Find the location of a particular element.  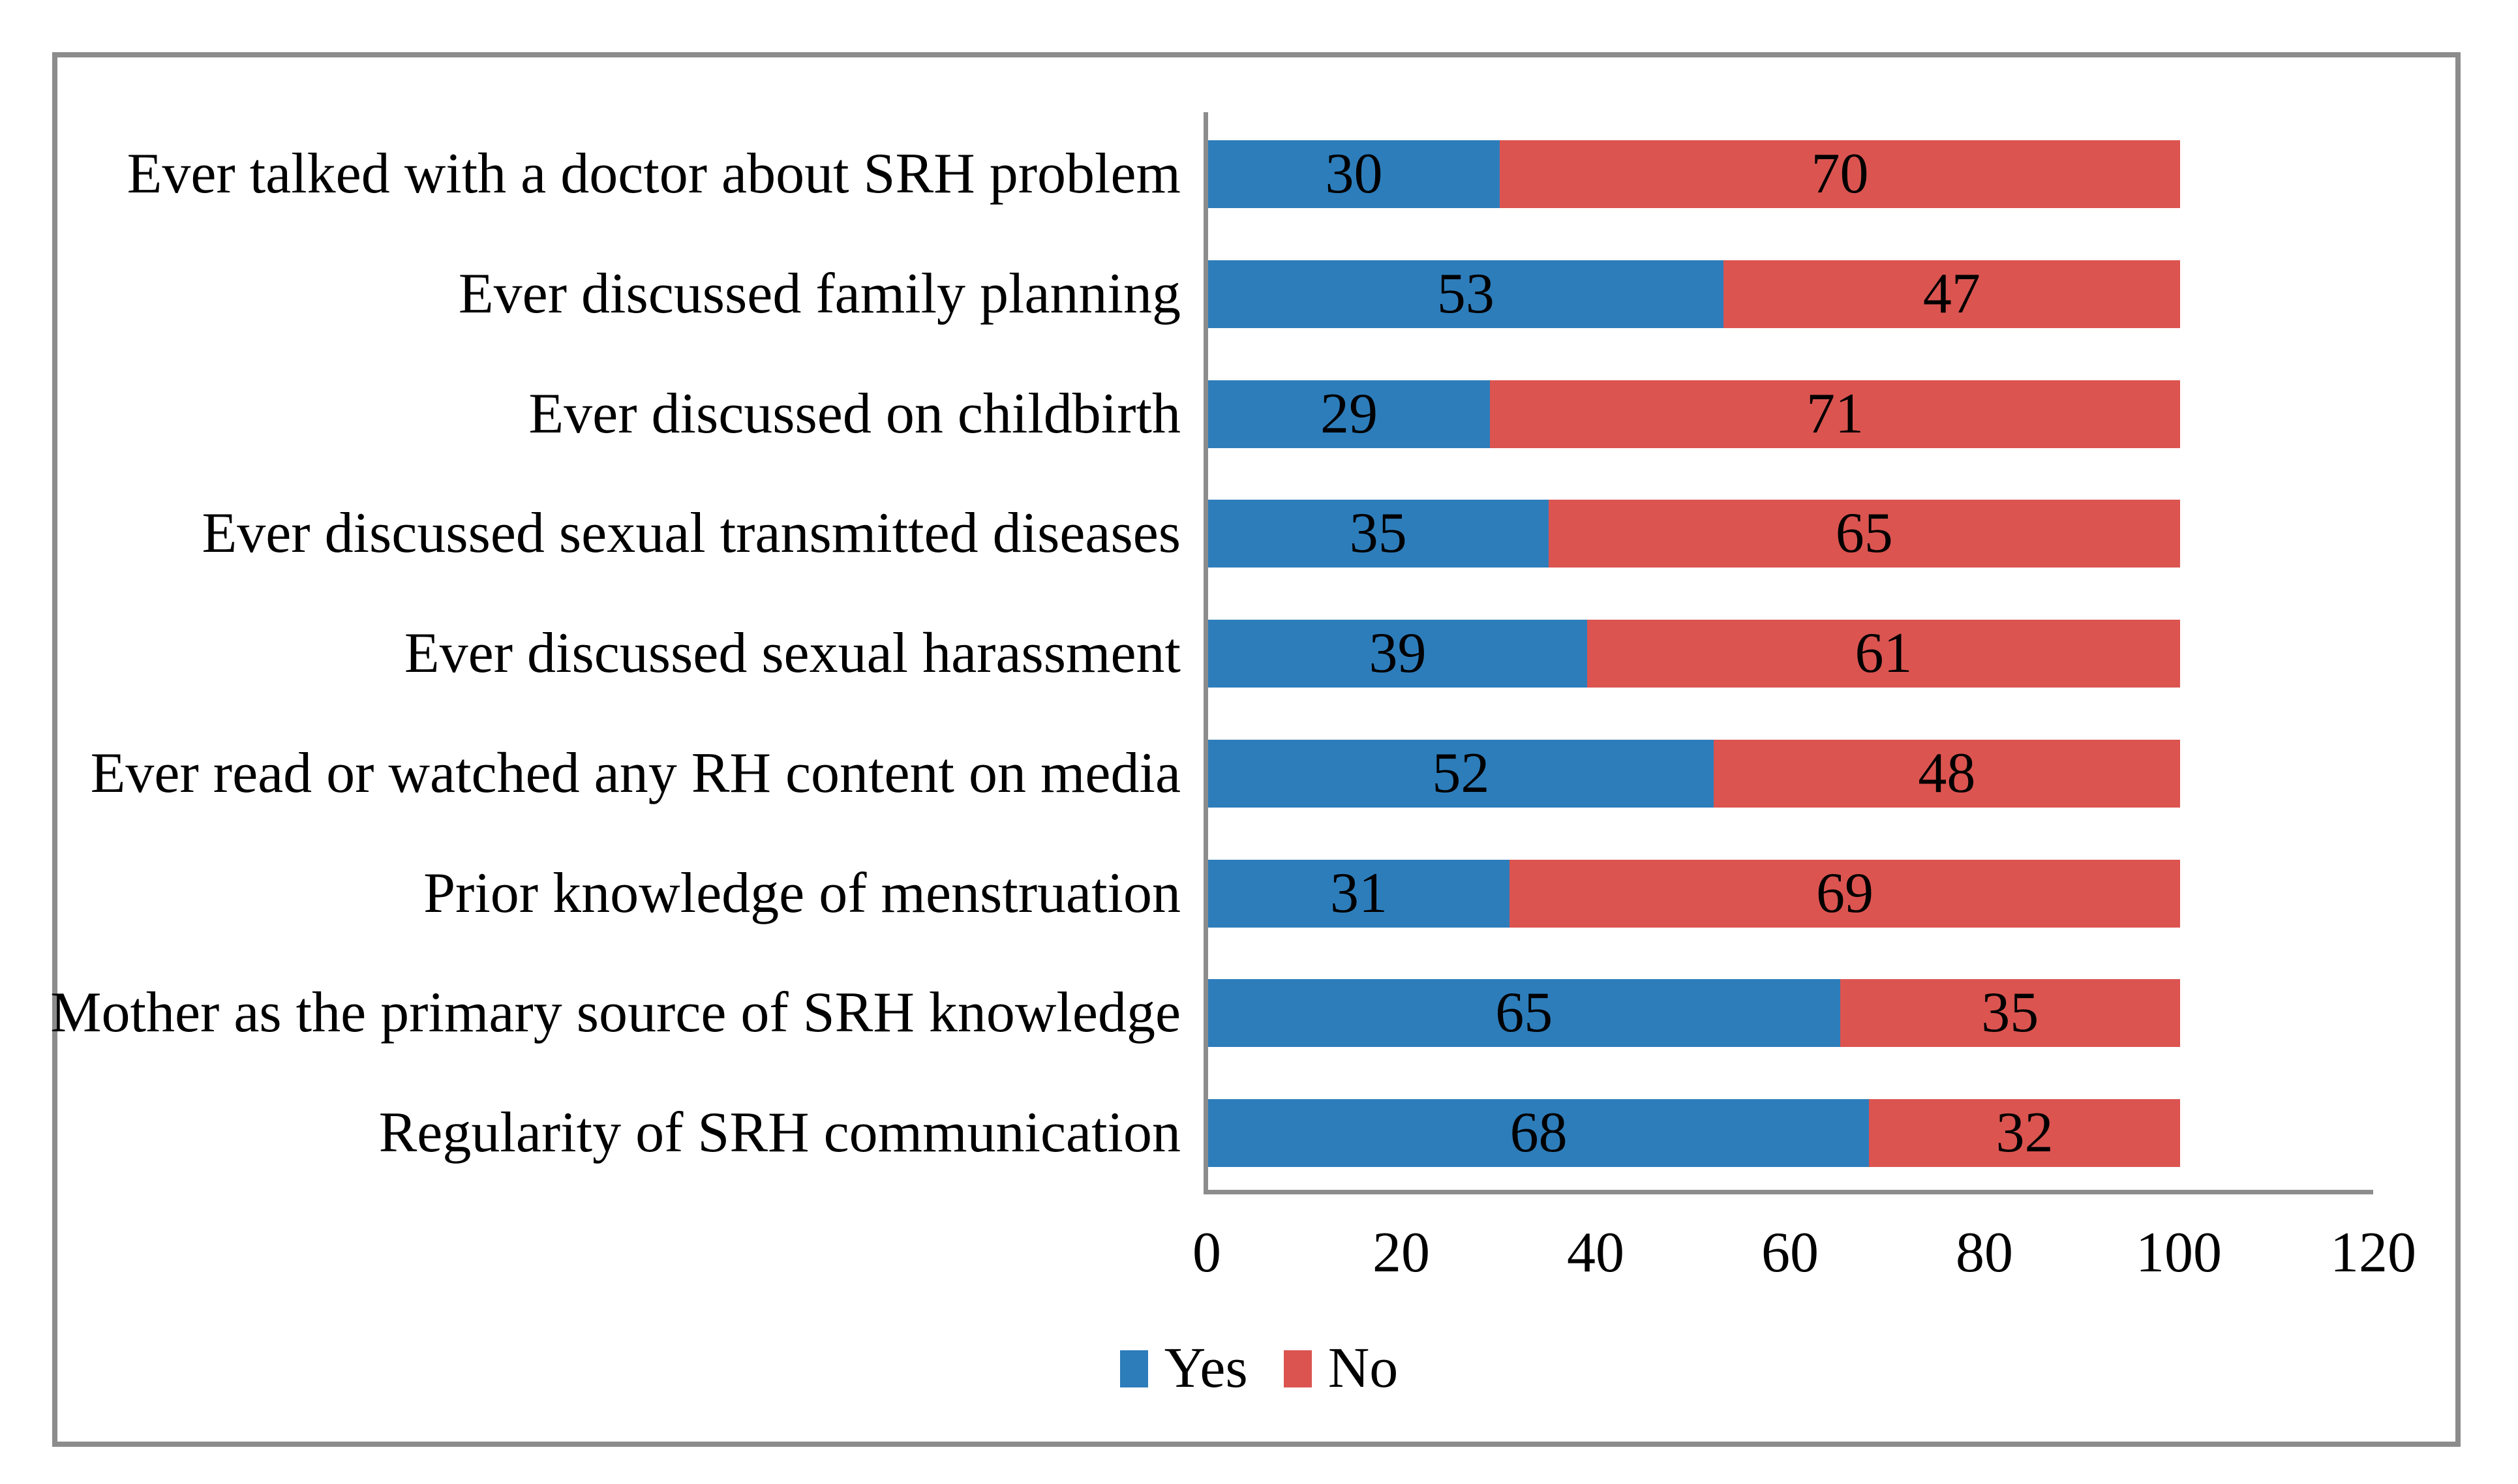

bar-segment-yes: 68 is located at coordinates (1539, 1133).